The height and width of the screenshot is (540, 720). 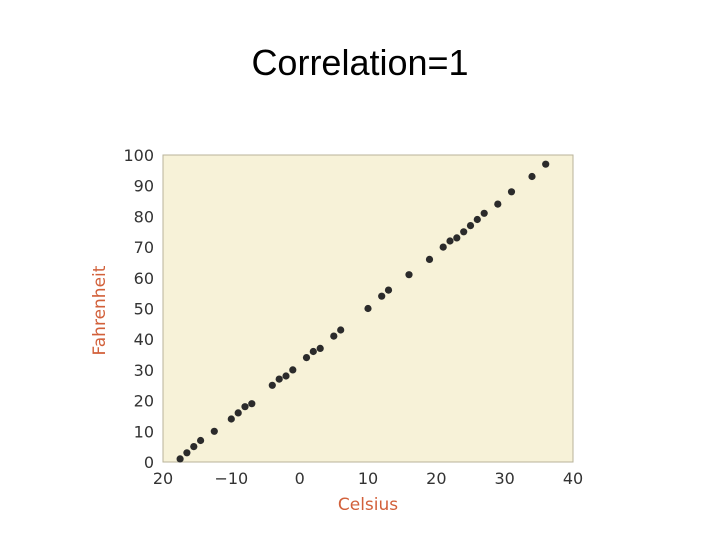 I want to click on x-tick-label: 0, so click(x=300, y=478).